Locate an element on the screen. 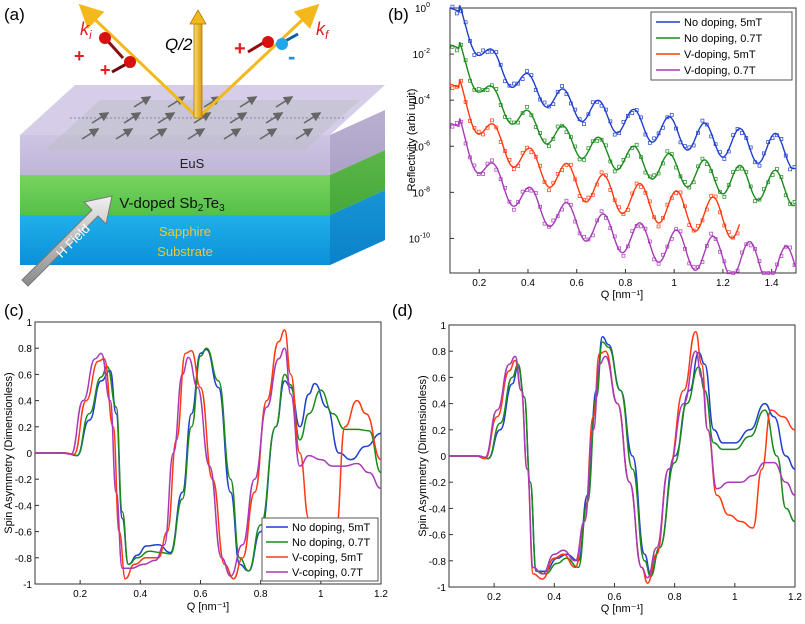  ytick-label: -0.4 is located at coordinates (438, 509).